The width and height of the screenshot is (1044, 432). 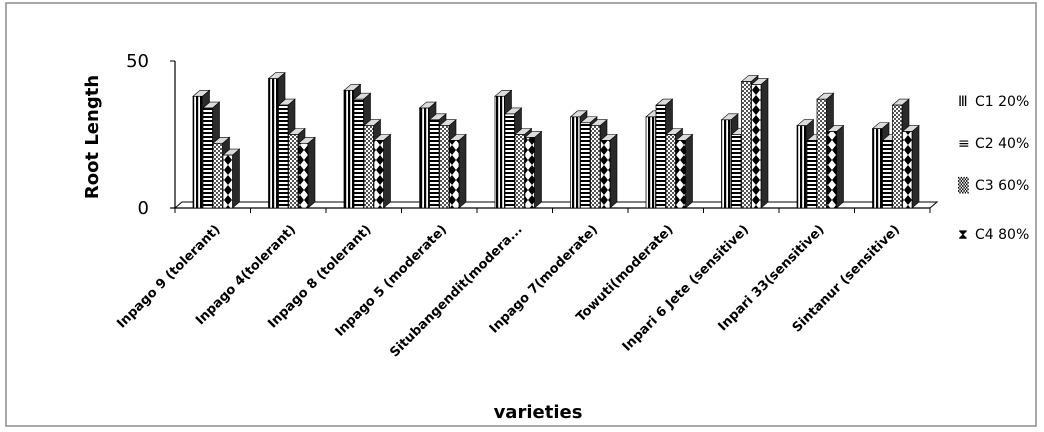 I want to click on legend-entry: ≡ C2 40%, so click(x=993, y=144).